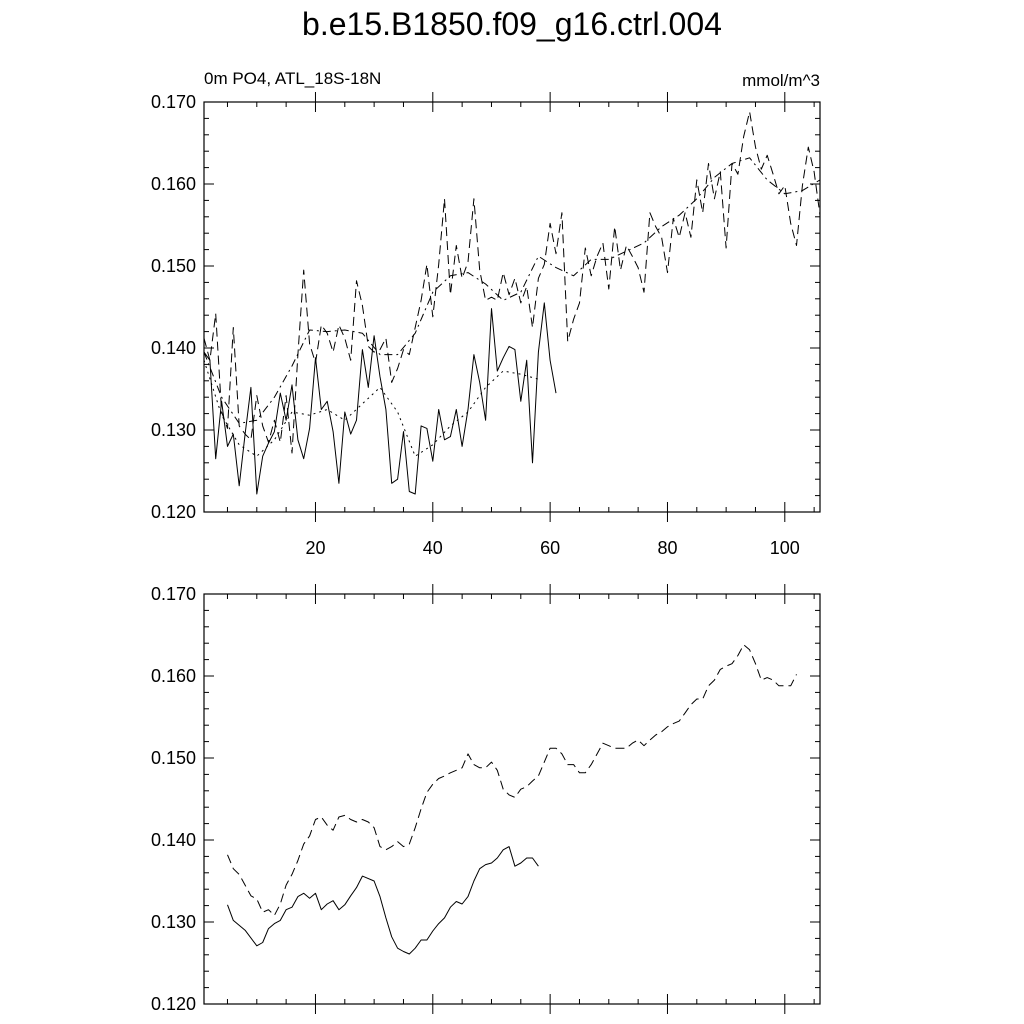 This screenshot has width=1024, height=1024. I want to click on x-tick-label: 20, so click(315, 548).